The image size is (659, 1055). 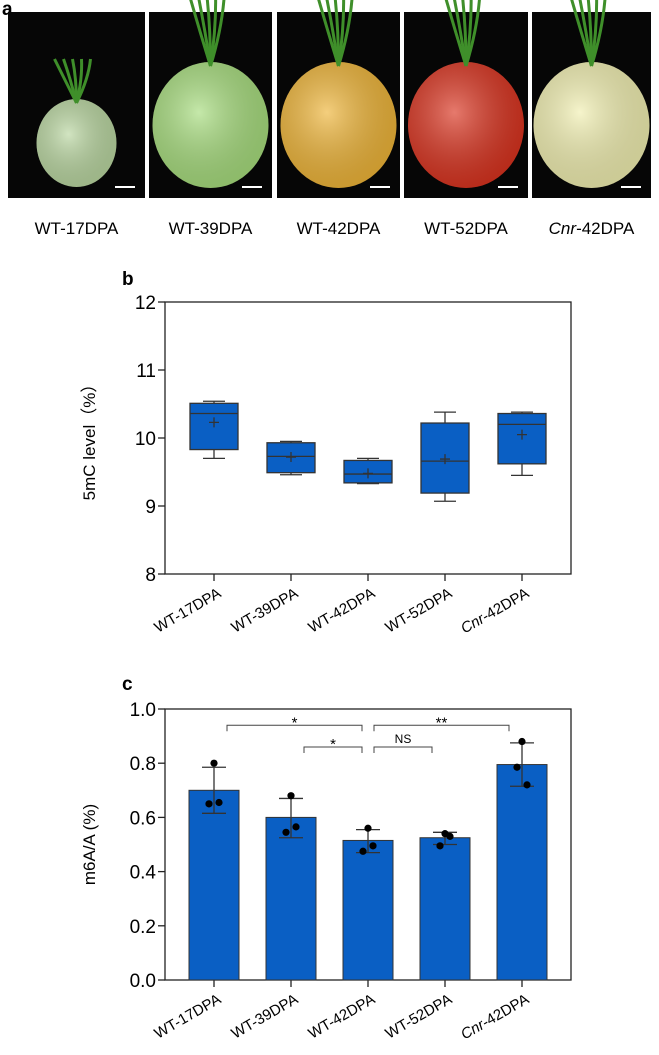 I want to click on y-tick-label: 11, so click(x=146, y=371).